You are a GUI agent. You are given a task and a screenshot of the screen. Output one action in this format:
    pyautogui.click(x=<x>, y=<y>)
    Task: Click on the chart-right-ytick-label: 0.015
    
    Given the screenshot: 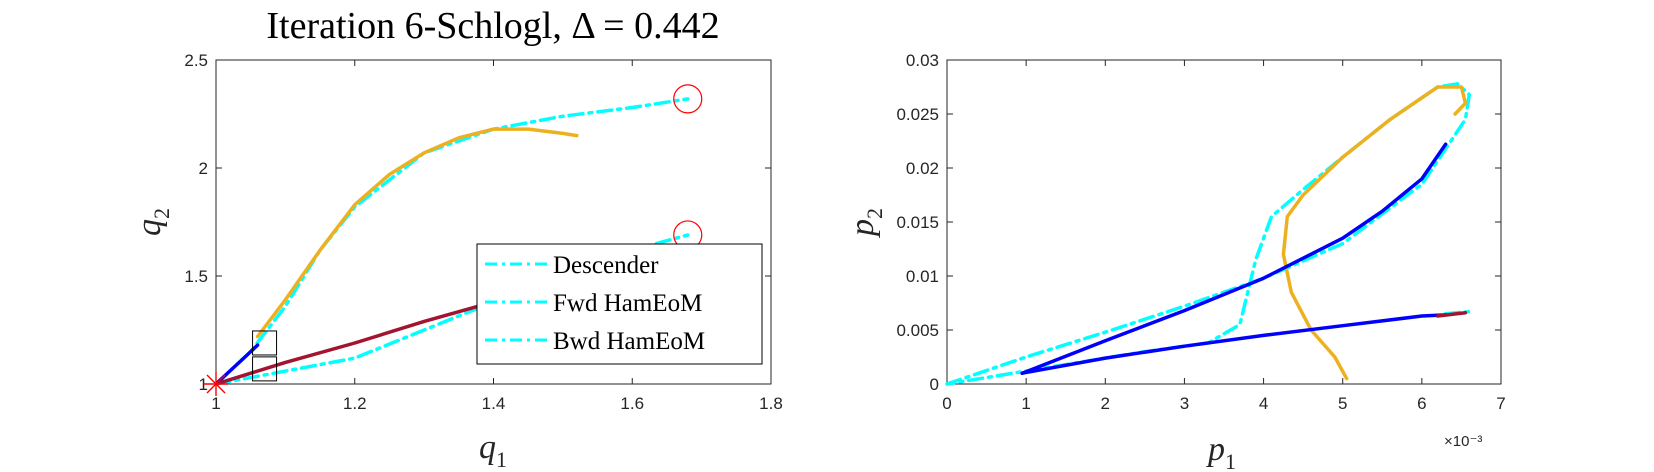 What is the action you would take?
    pyautogui.click(x=917, y=222)
    